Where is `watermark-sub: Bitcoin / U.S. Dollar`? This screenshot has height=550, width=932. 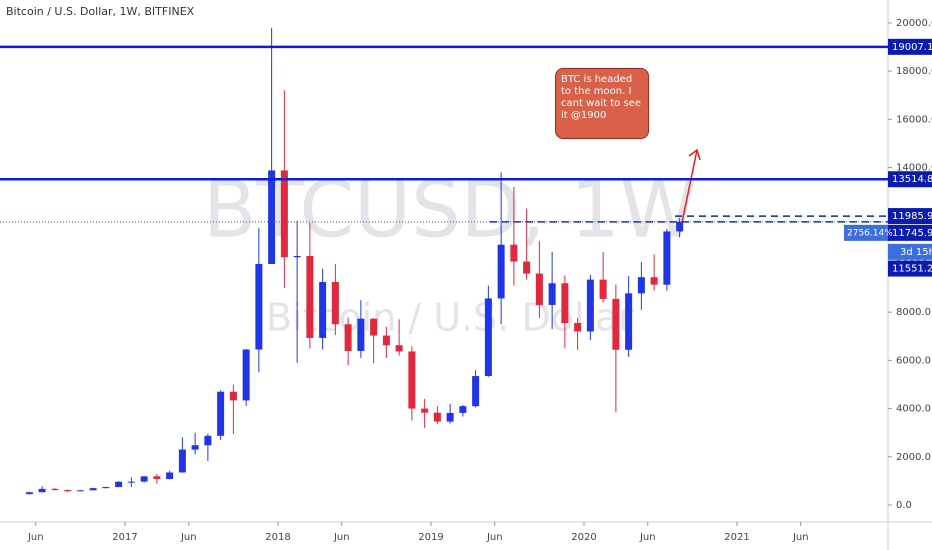 watermark-sub: Bitcoin / U.S. Dollar is located at coordinates (450, 318).